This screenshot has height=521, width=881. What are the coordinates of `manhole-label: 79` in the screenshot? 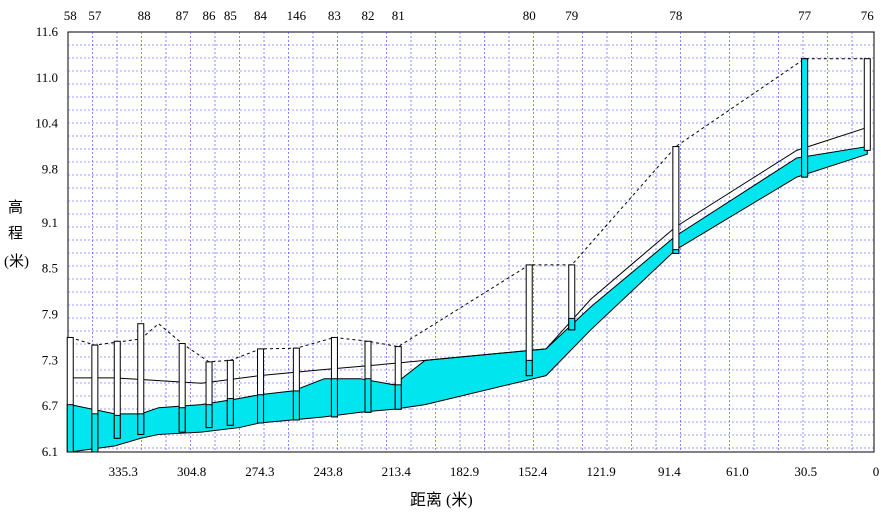 It's located at (571, 15).